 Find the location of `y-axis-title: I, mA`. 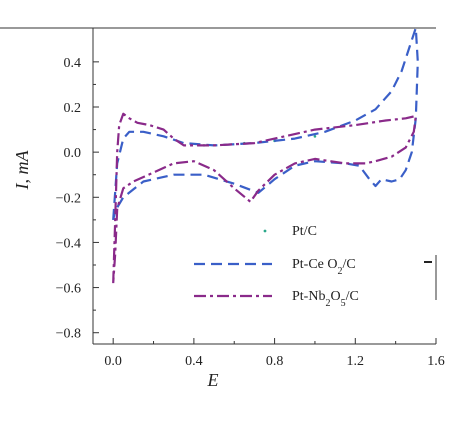

y-axis-title: I, mA is located at coordinates (22, 170).